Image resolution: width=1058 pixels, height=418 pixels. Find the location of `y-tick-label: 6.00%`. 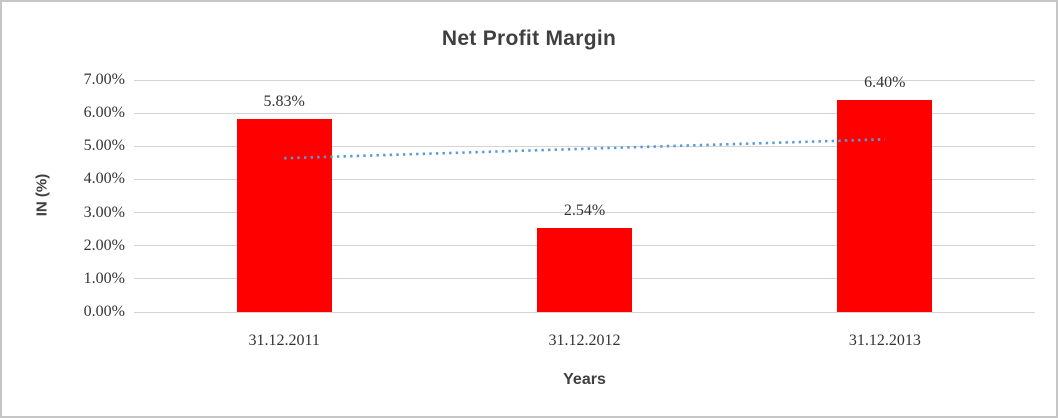

y-tick-label: 6.00% is located at coordinates (104, 113).